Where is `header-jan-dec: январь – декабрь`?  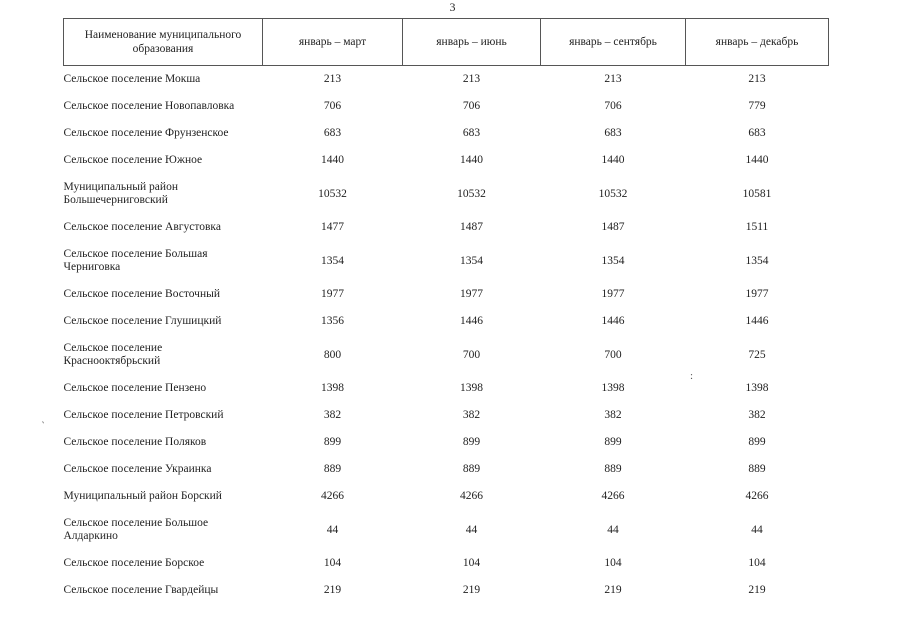 header-jan-dec: январь – декабрь is located at coordinates (757, 42).